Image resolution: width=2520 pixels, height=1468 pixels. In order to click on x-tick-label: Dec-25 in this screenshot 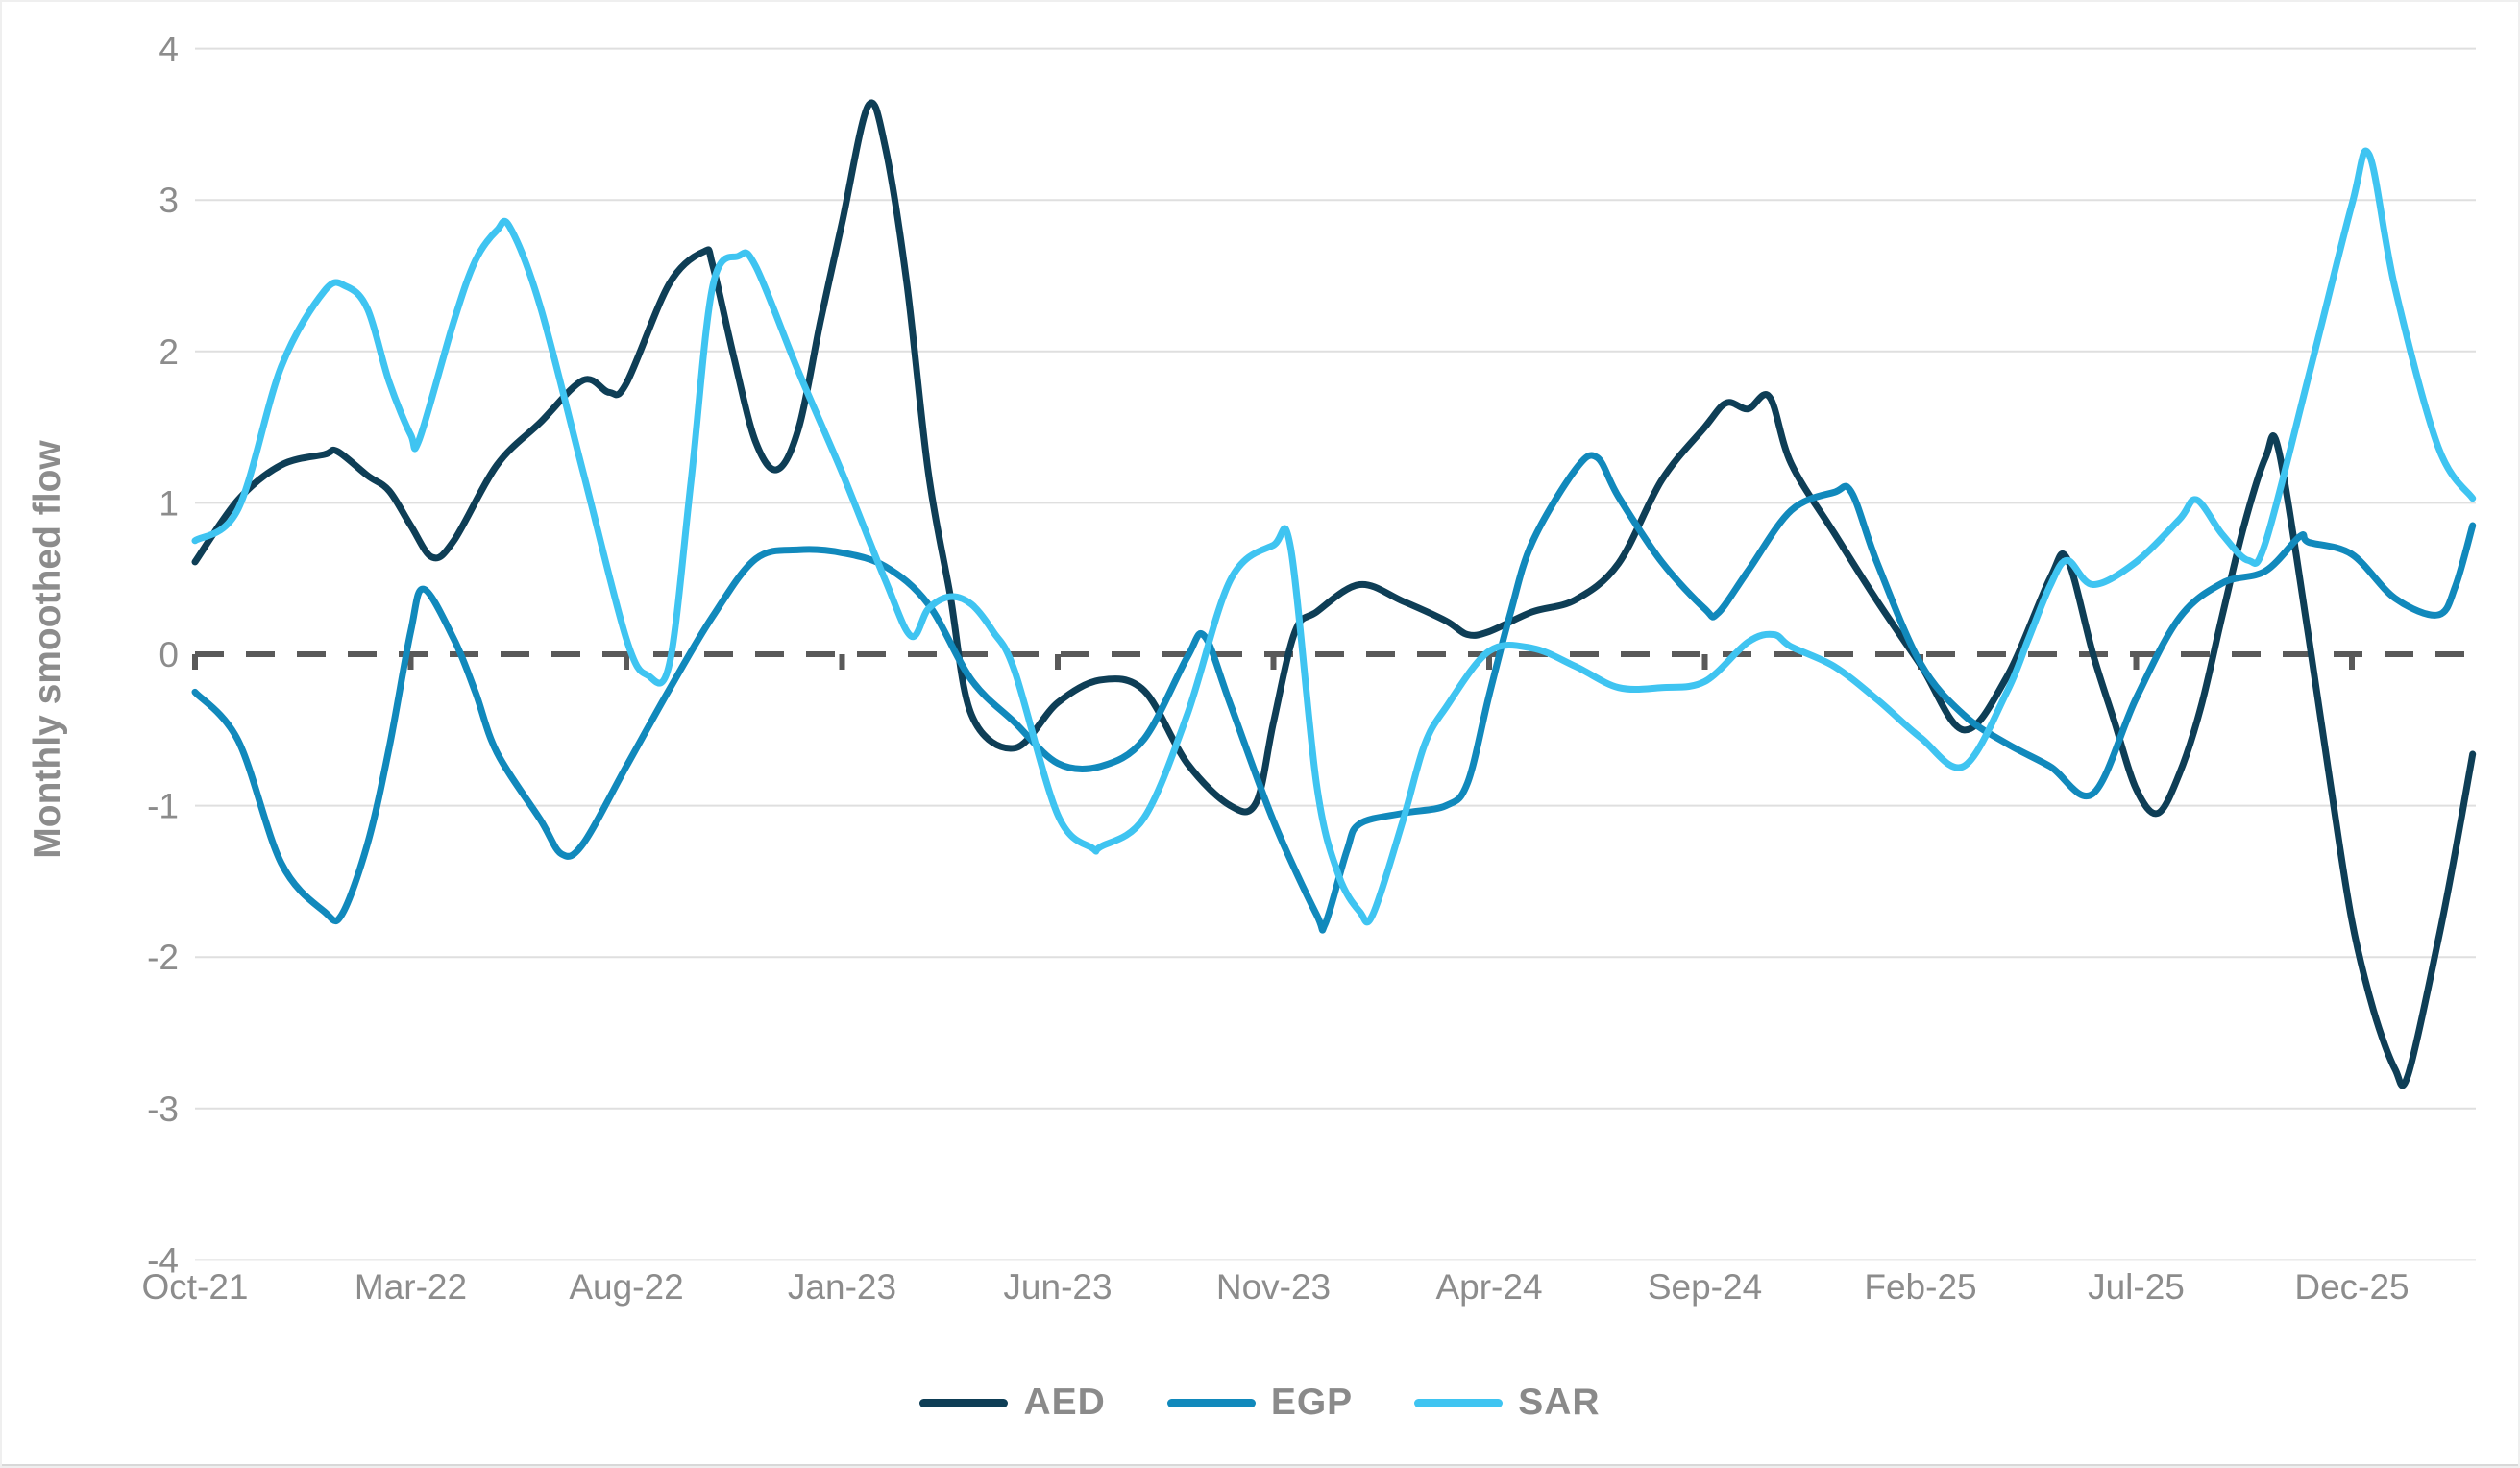, I will do `click(2351, 1287)`.